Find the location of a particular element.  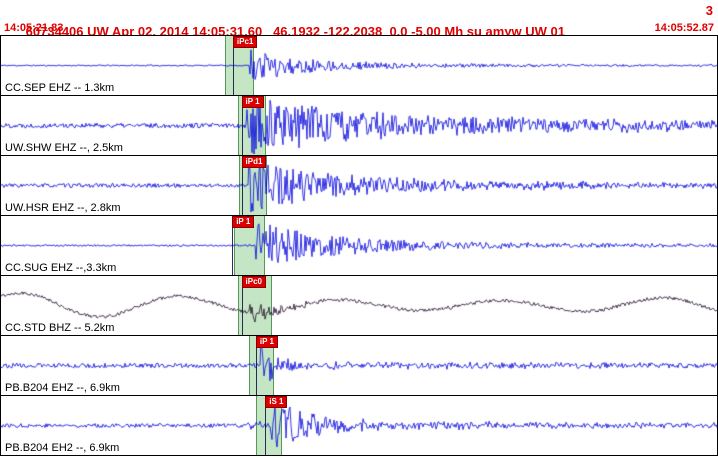

channel-label: UW.SHW EHZ --, 2.5km is located at coordinates (64, 148).